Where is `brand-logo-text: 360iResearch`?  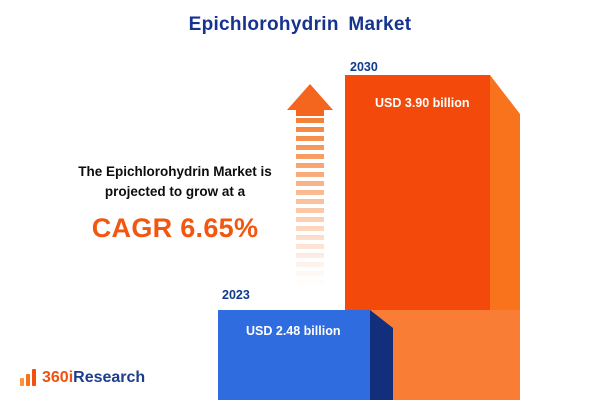
brand-logo-text: 360iResearch is located at coordinates (93, 377).